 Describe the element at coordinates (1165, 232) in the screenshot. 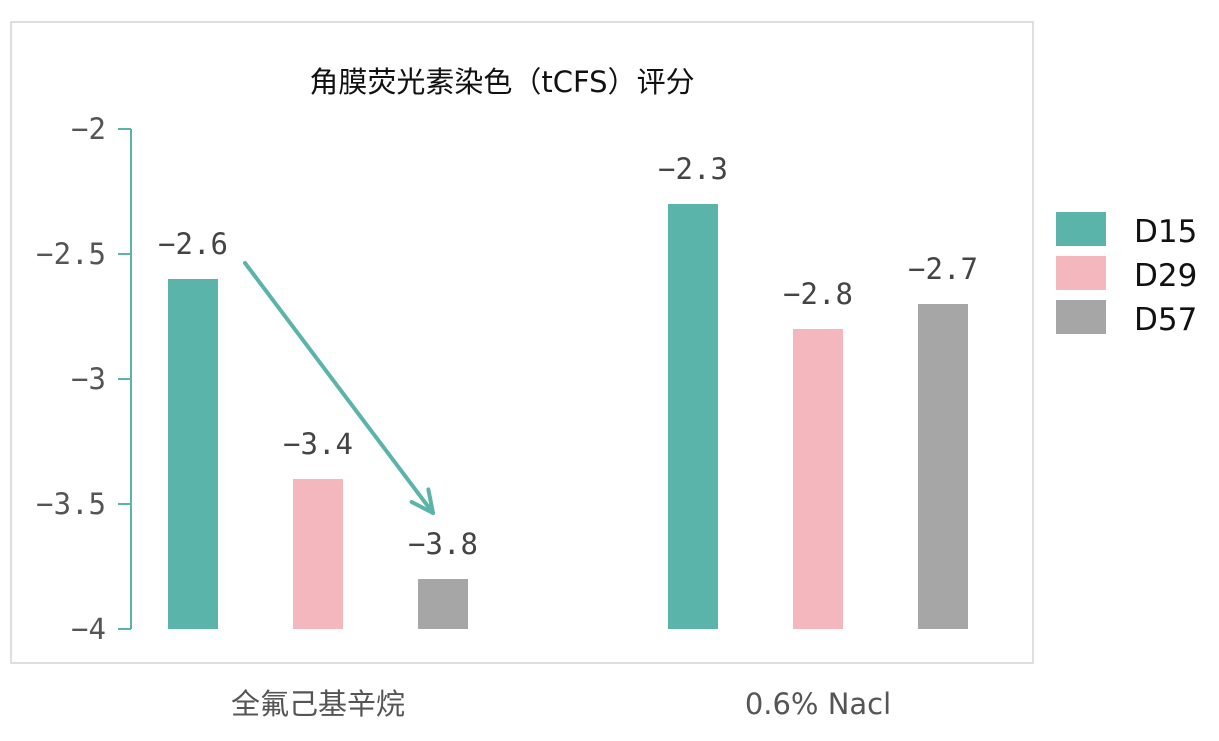

I see `legend-label-d15: D15` at that location.